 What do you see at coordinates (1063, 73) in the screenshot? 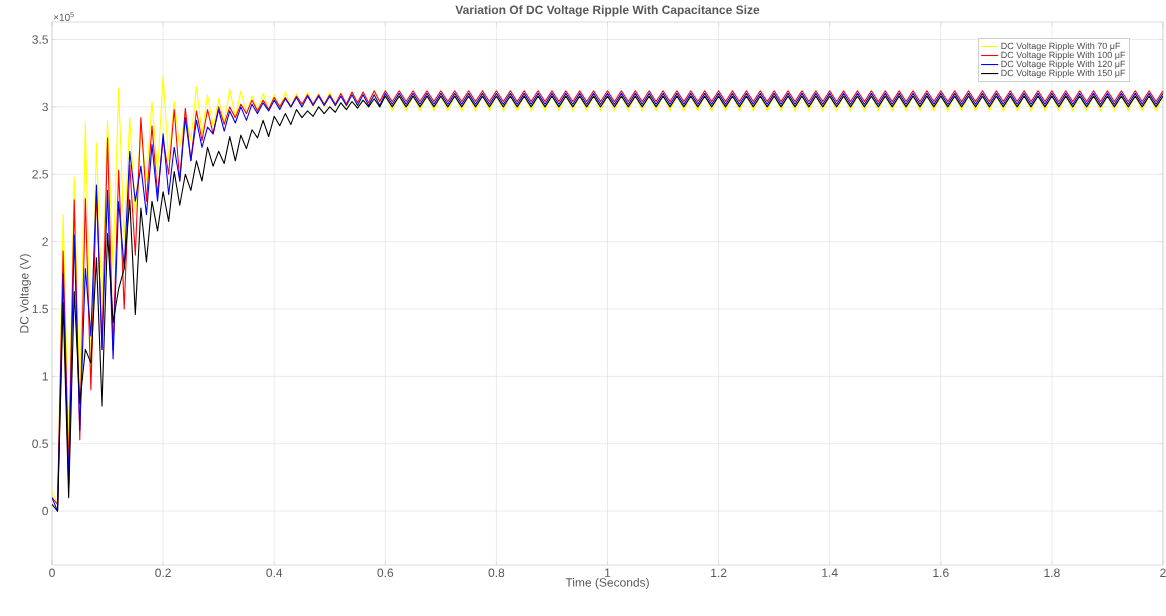
I see `legend-label: DC Voltage Ripple With 150 μF` at bounding box center [1063, 73].